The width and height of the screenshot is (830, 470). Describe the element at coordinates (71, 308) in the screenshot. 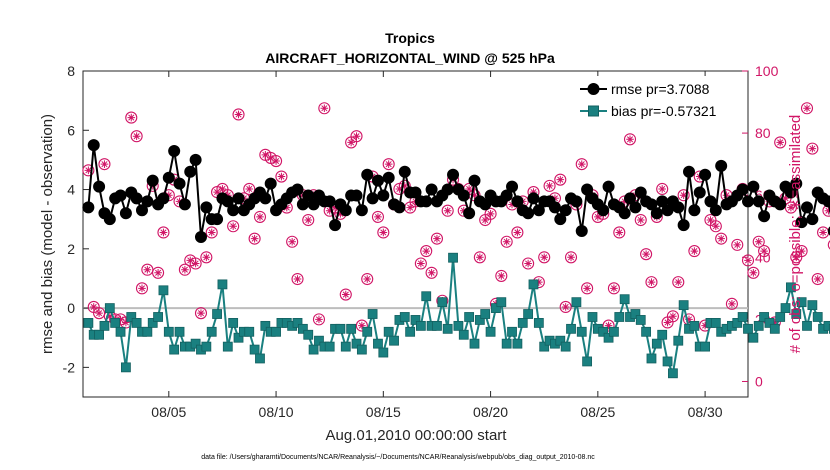

I see `y-tick-label-left: 0` at that location.